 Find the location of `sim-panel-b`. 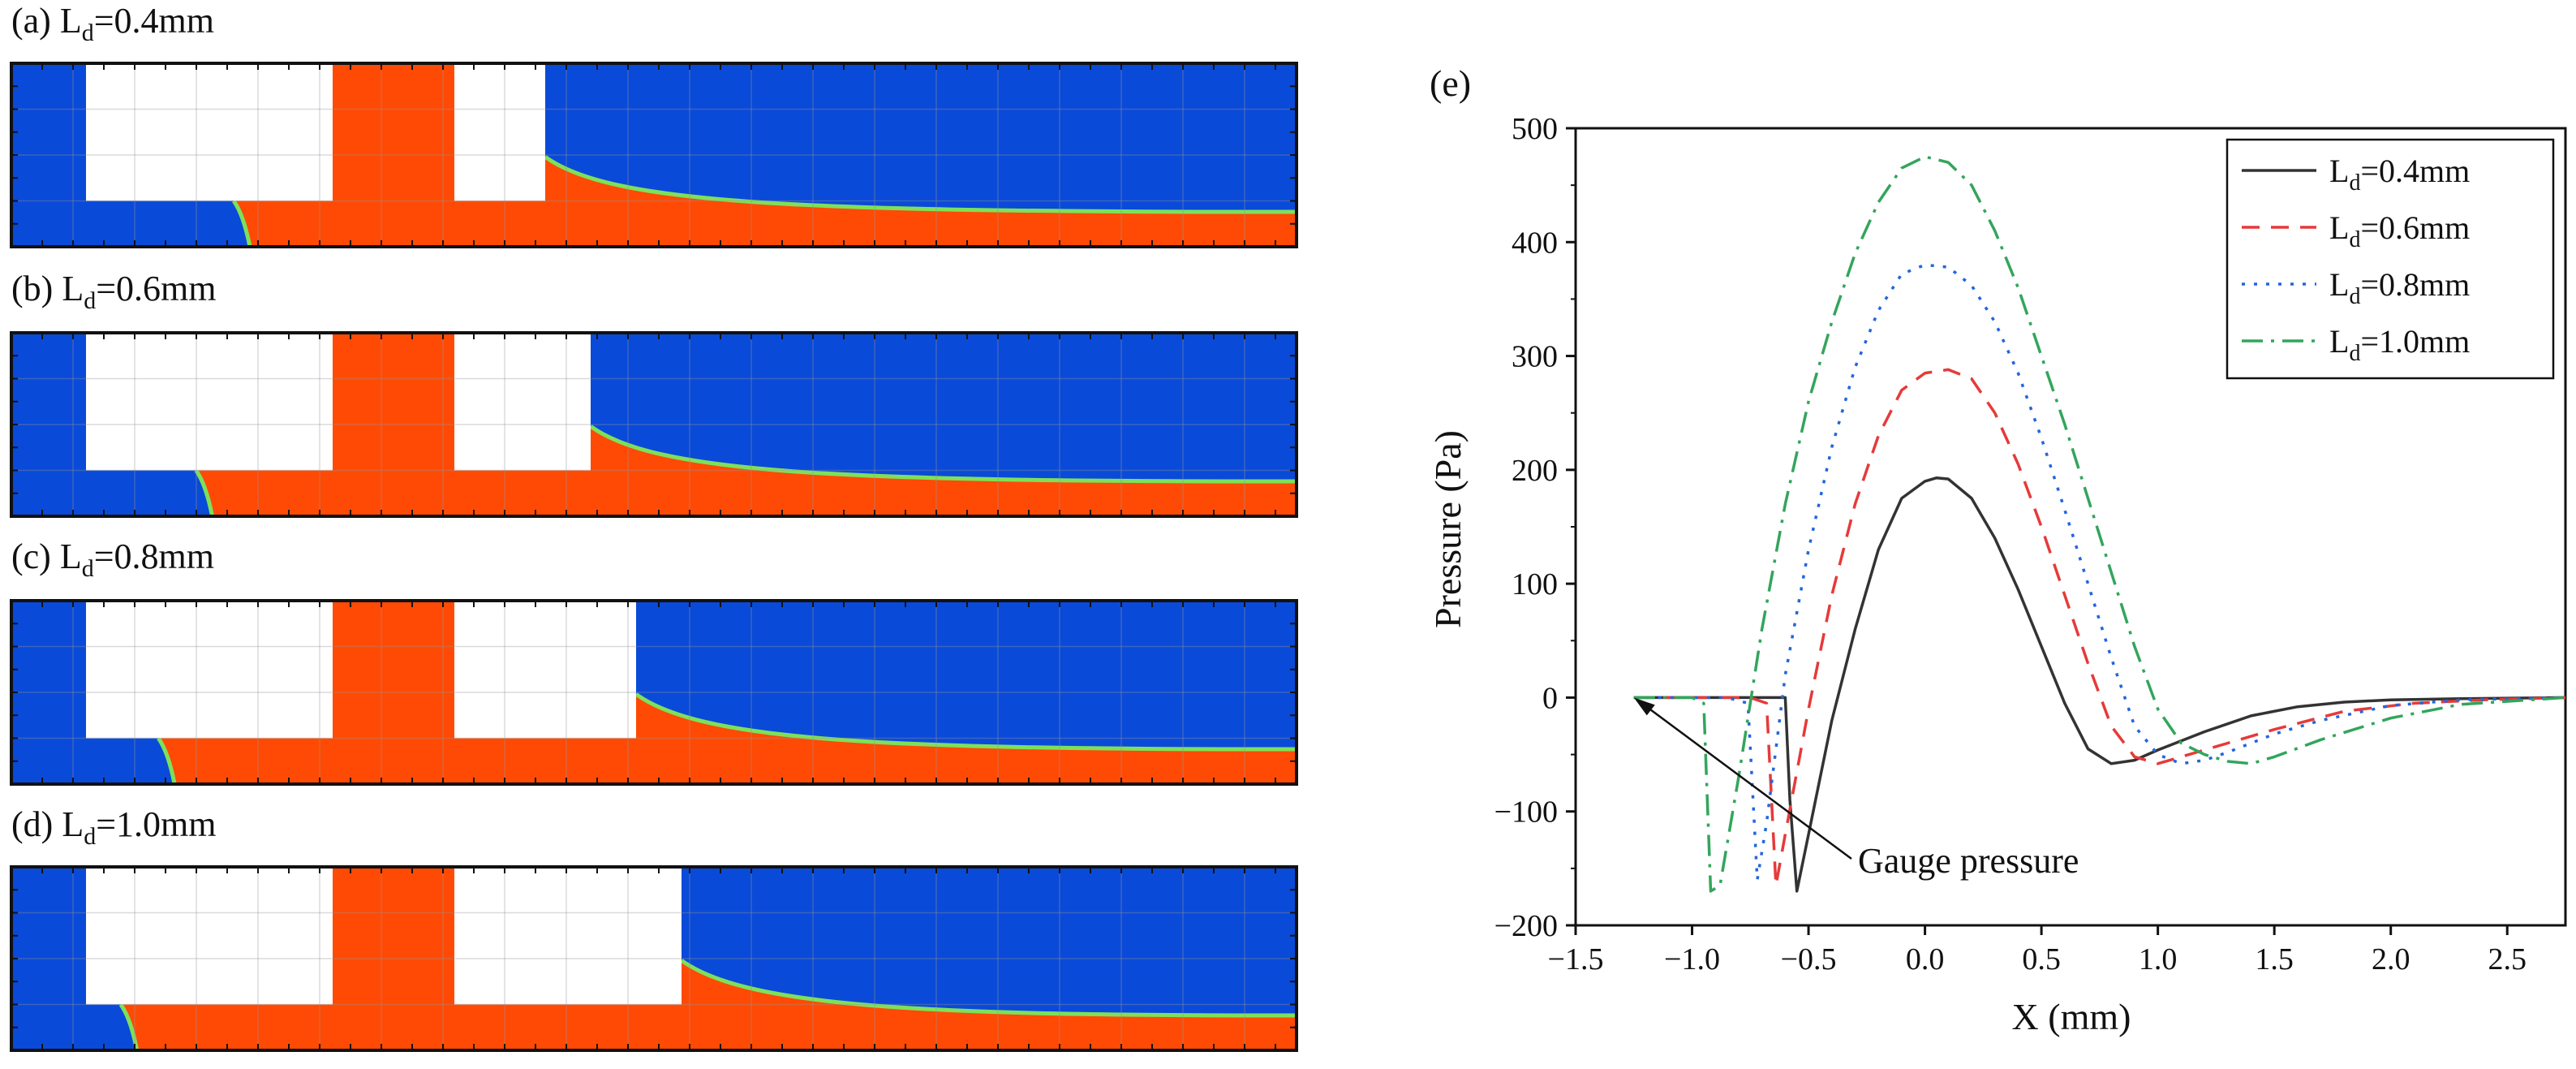

sim-panel-b is located at coordinates (654, 424).